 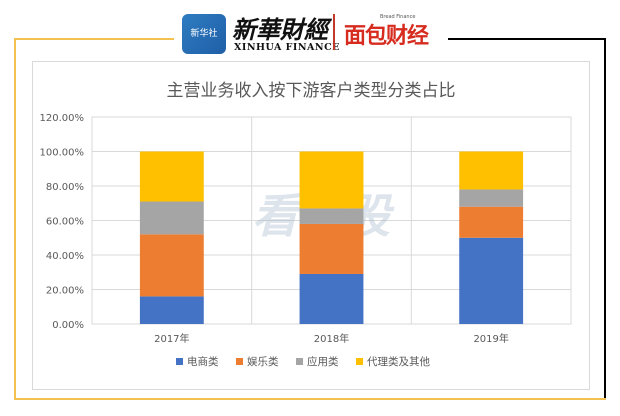 I want to click on frame-left-gold, so click(x=15, y=219).